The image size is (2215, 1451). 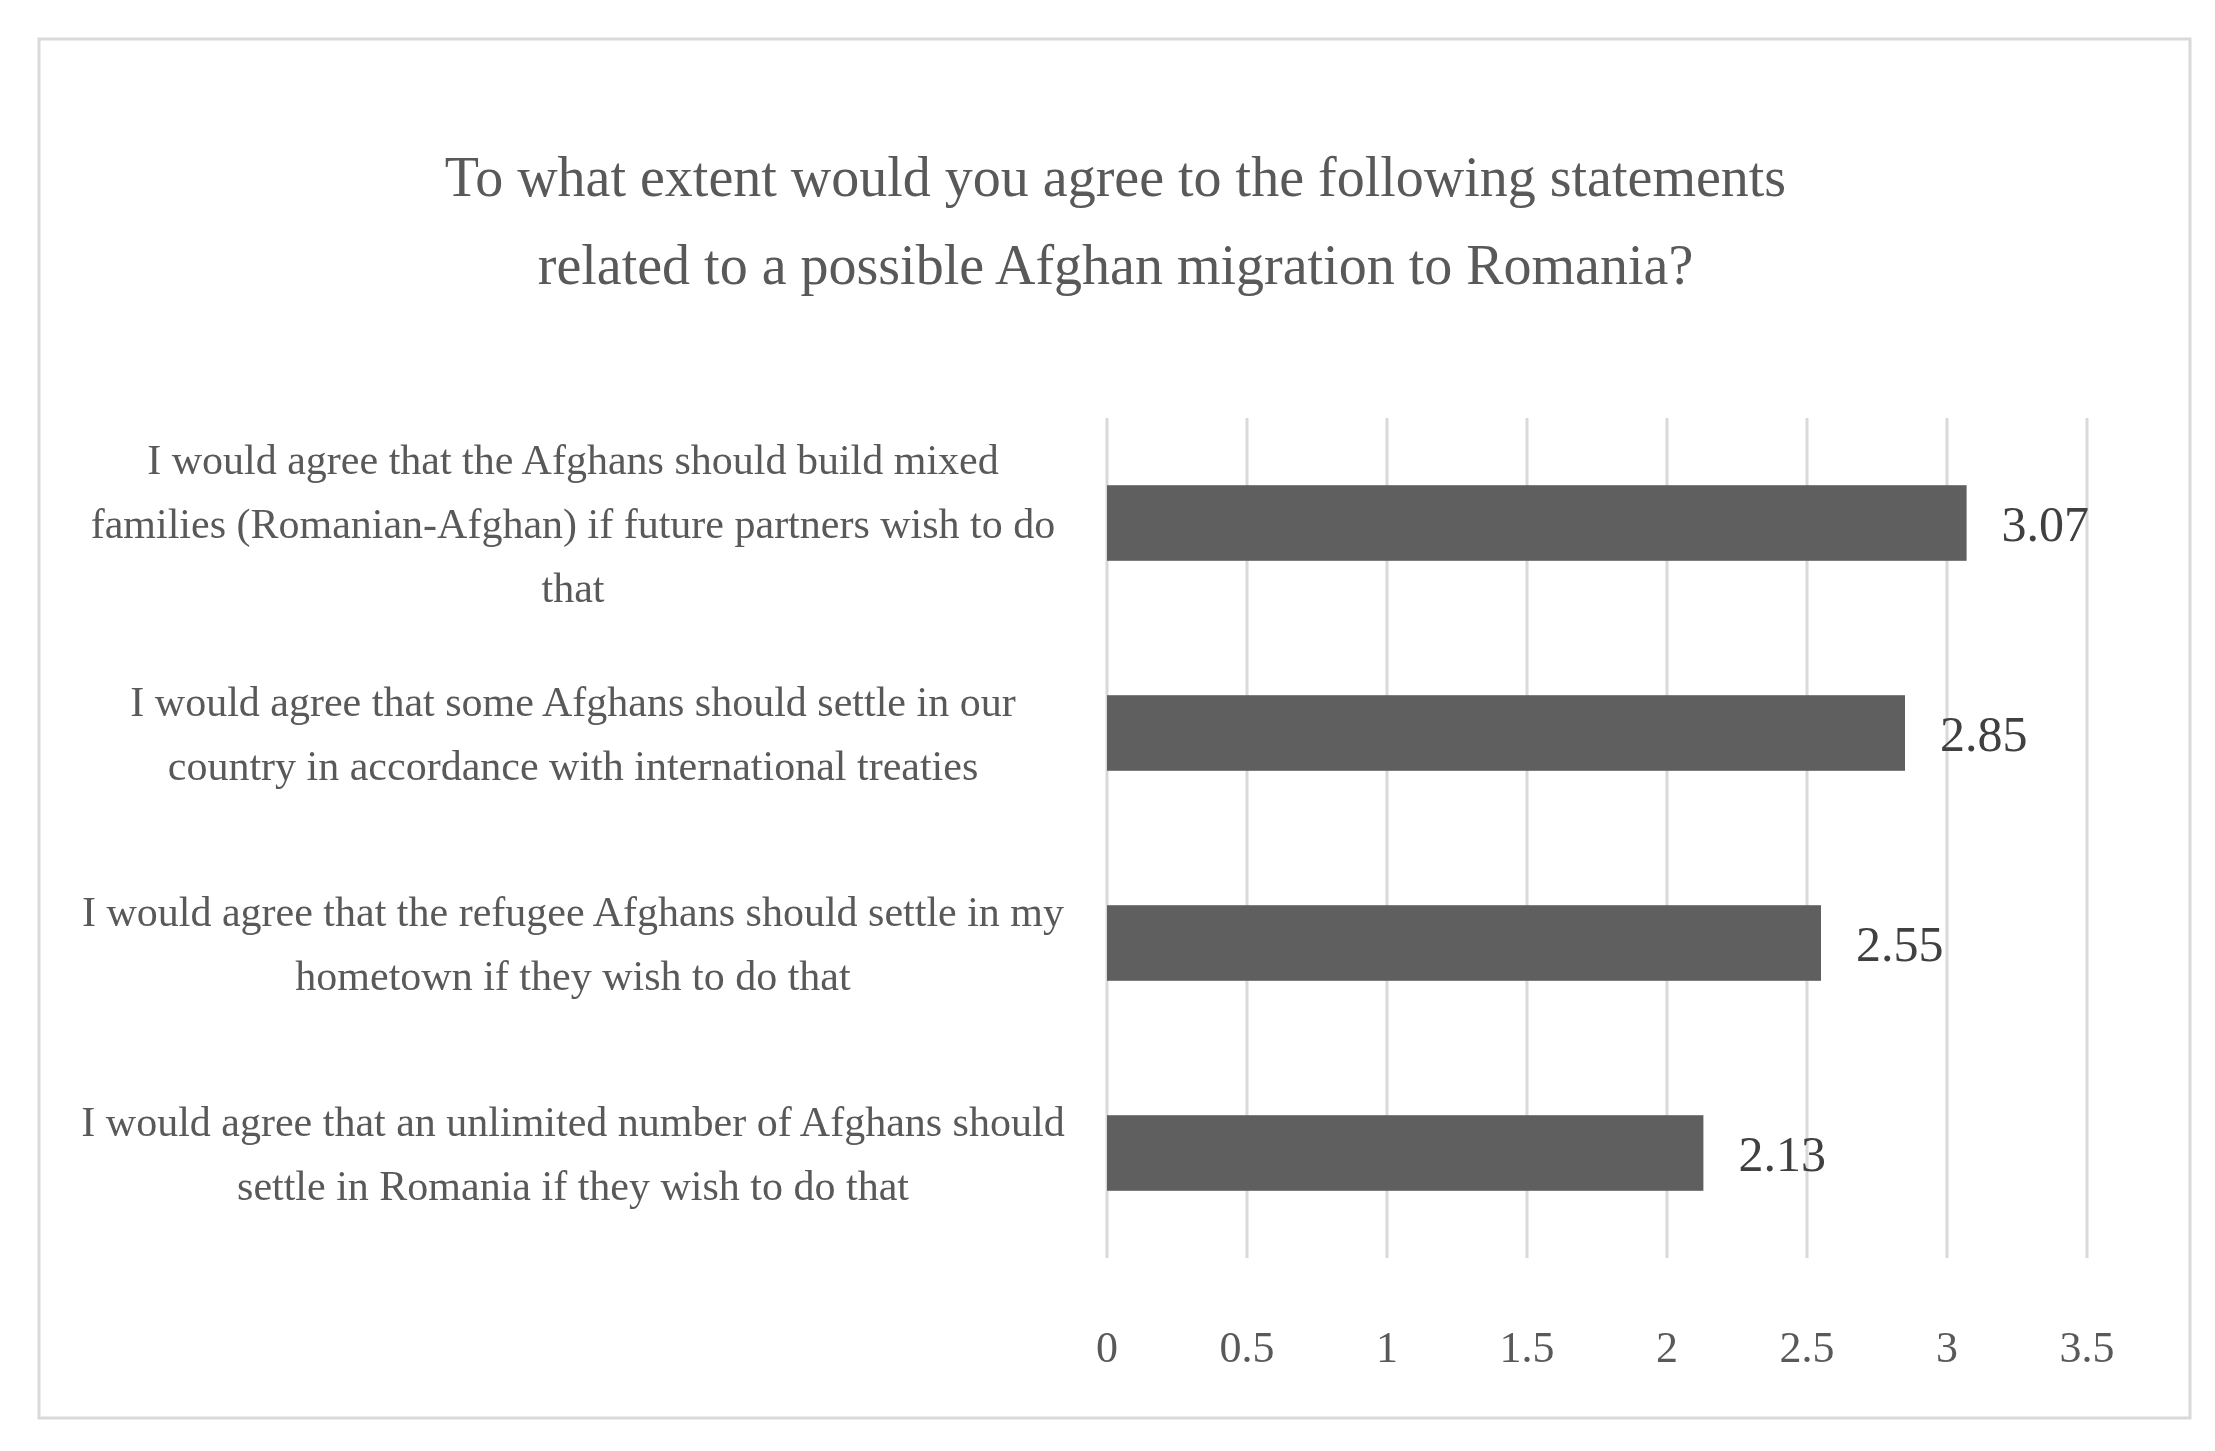 What do you see at coordinates (573, 943) in the screenshot?
I see `y-tick-label: I would agree that the refugee Afghans should settle in my hometown if they wish to do that` at bounding box center [573, 943].